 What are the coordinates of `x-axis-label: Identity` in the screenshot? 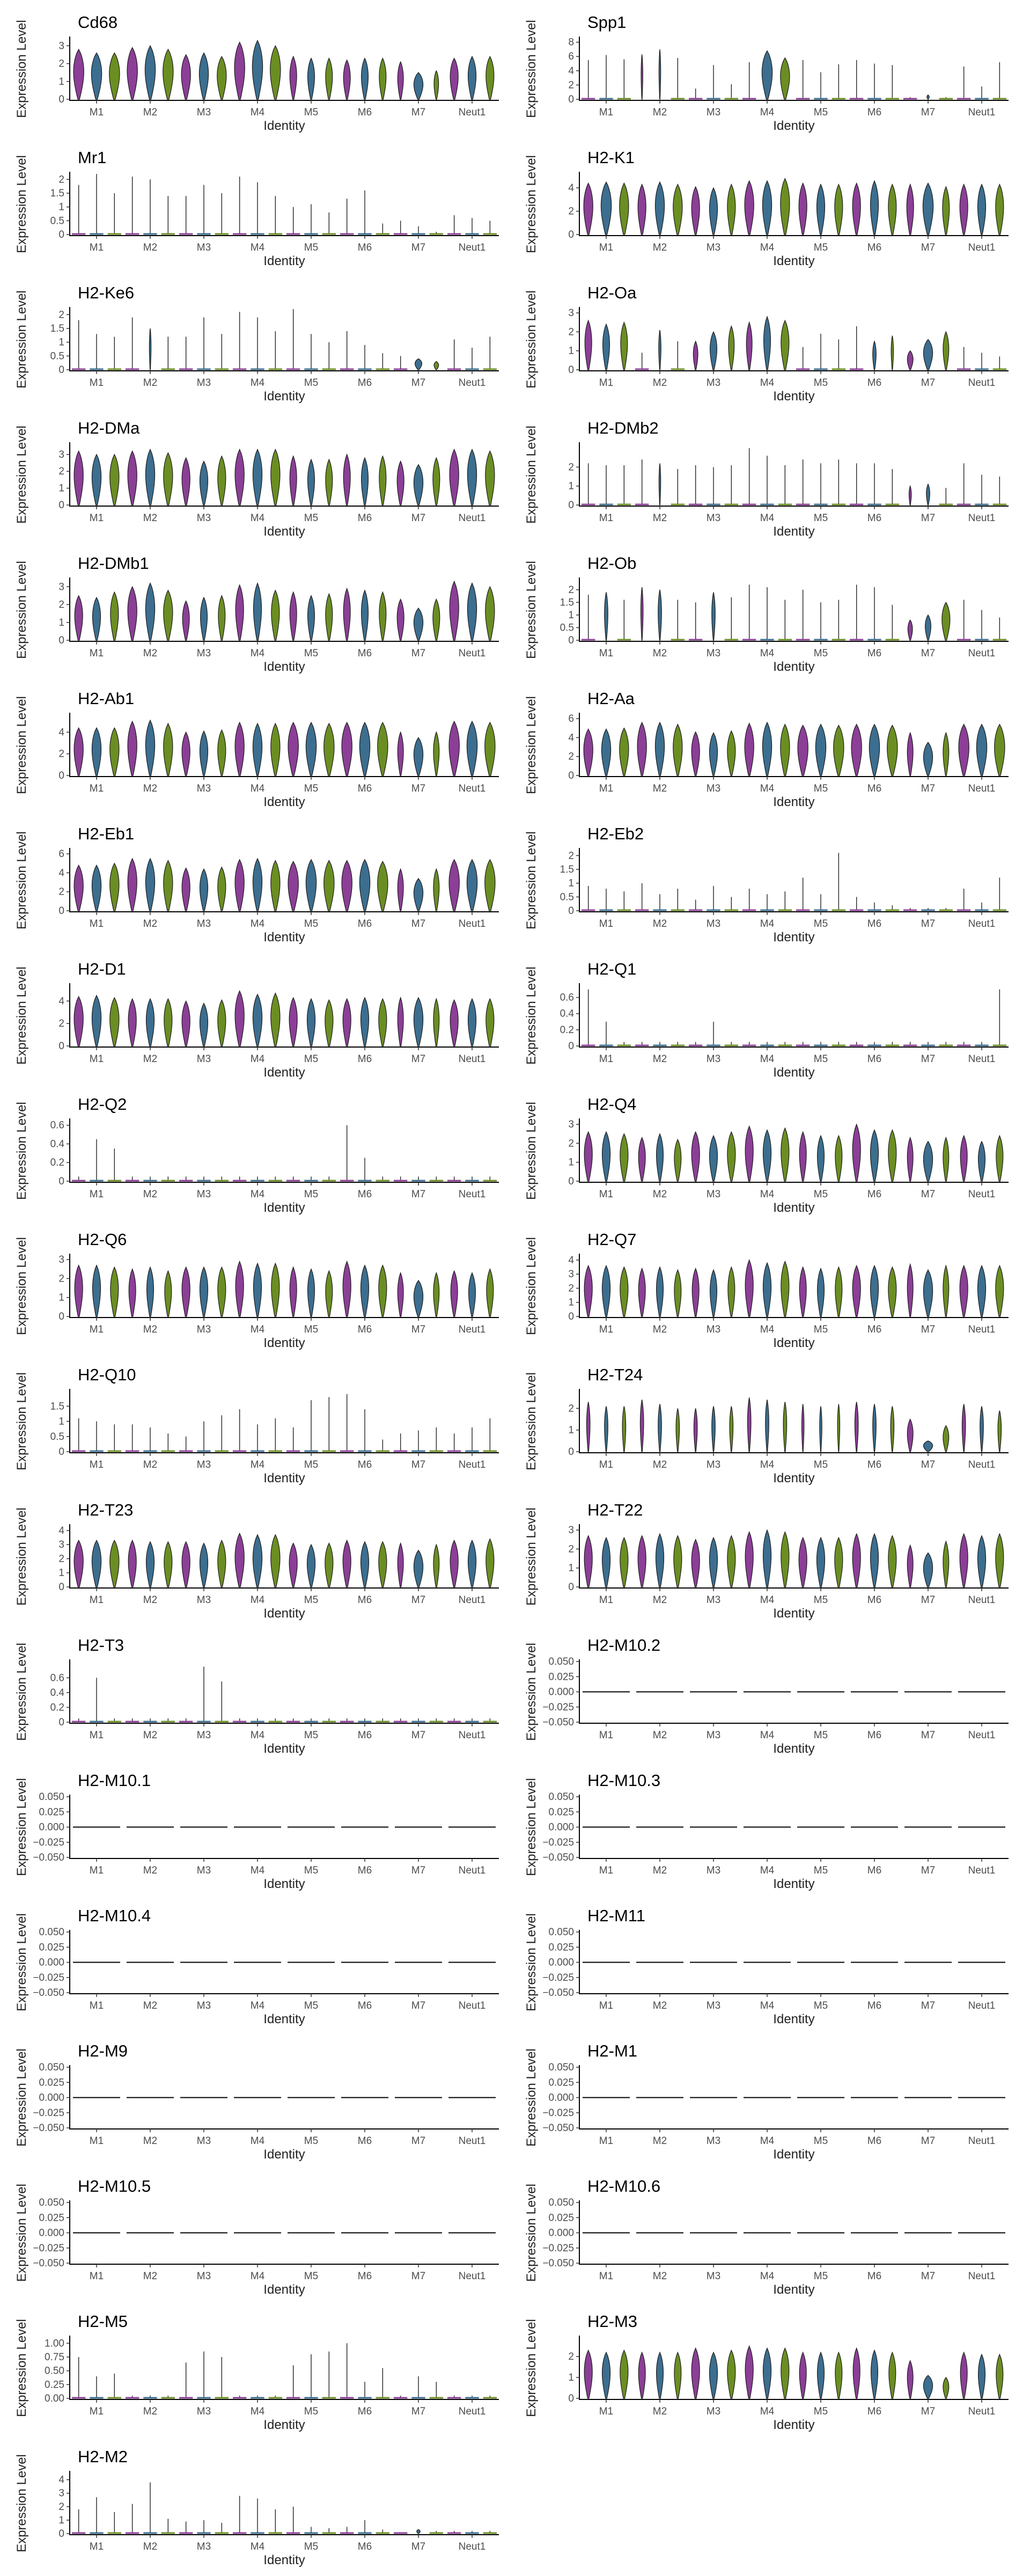 It's located at (284, 1478).